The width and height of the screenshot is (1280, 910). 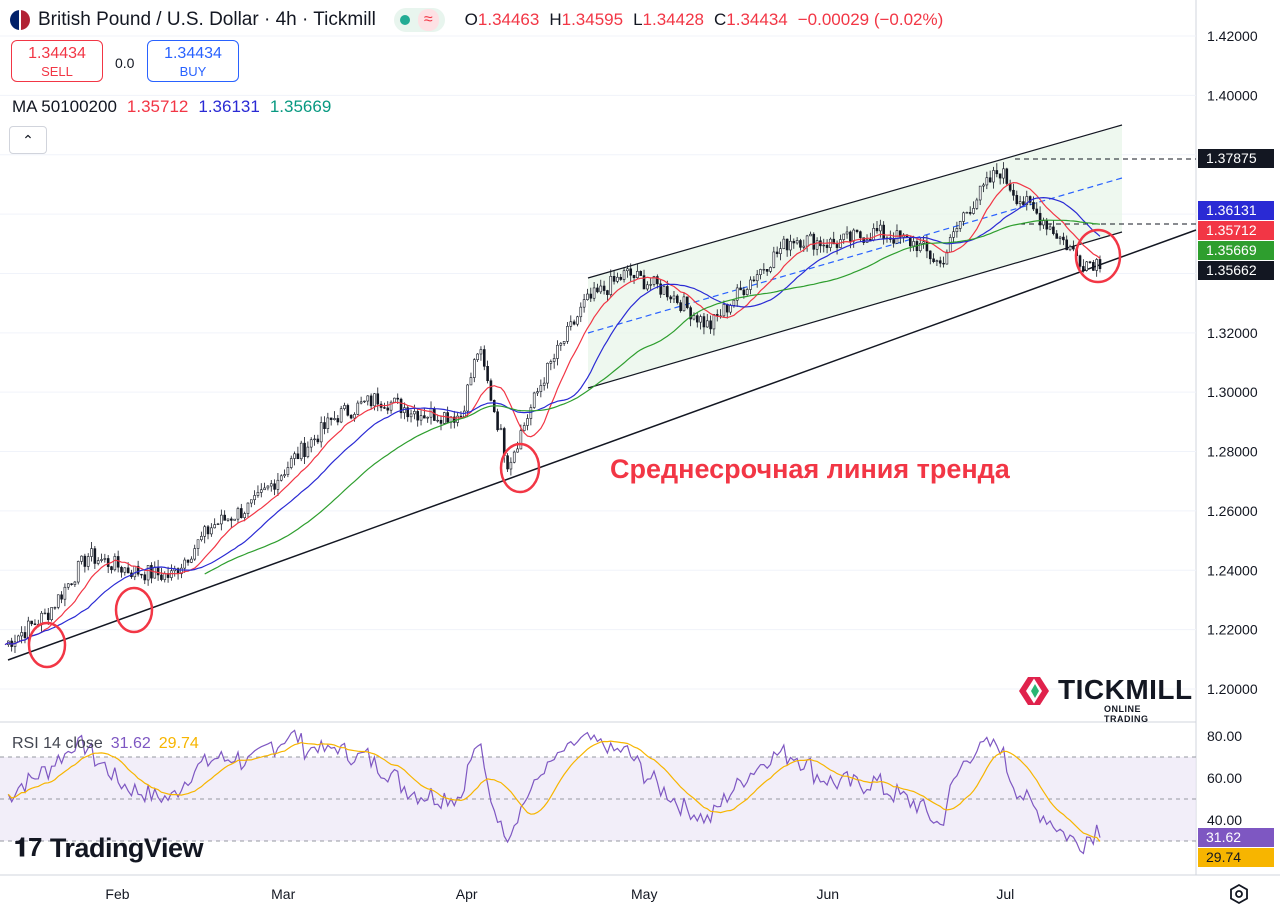 I want to click on sell-price: 1.34434, so click(x=57, y=53).